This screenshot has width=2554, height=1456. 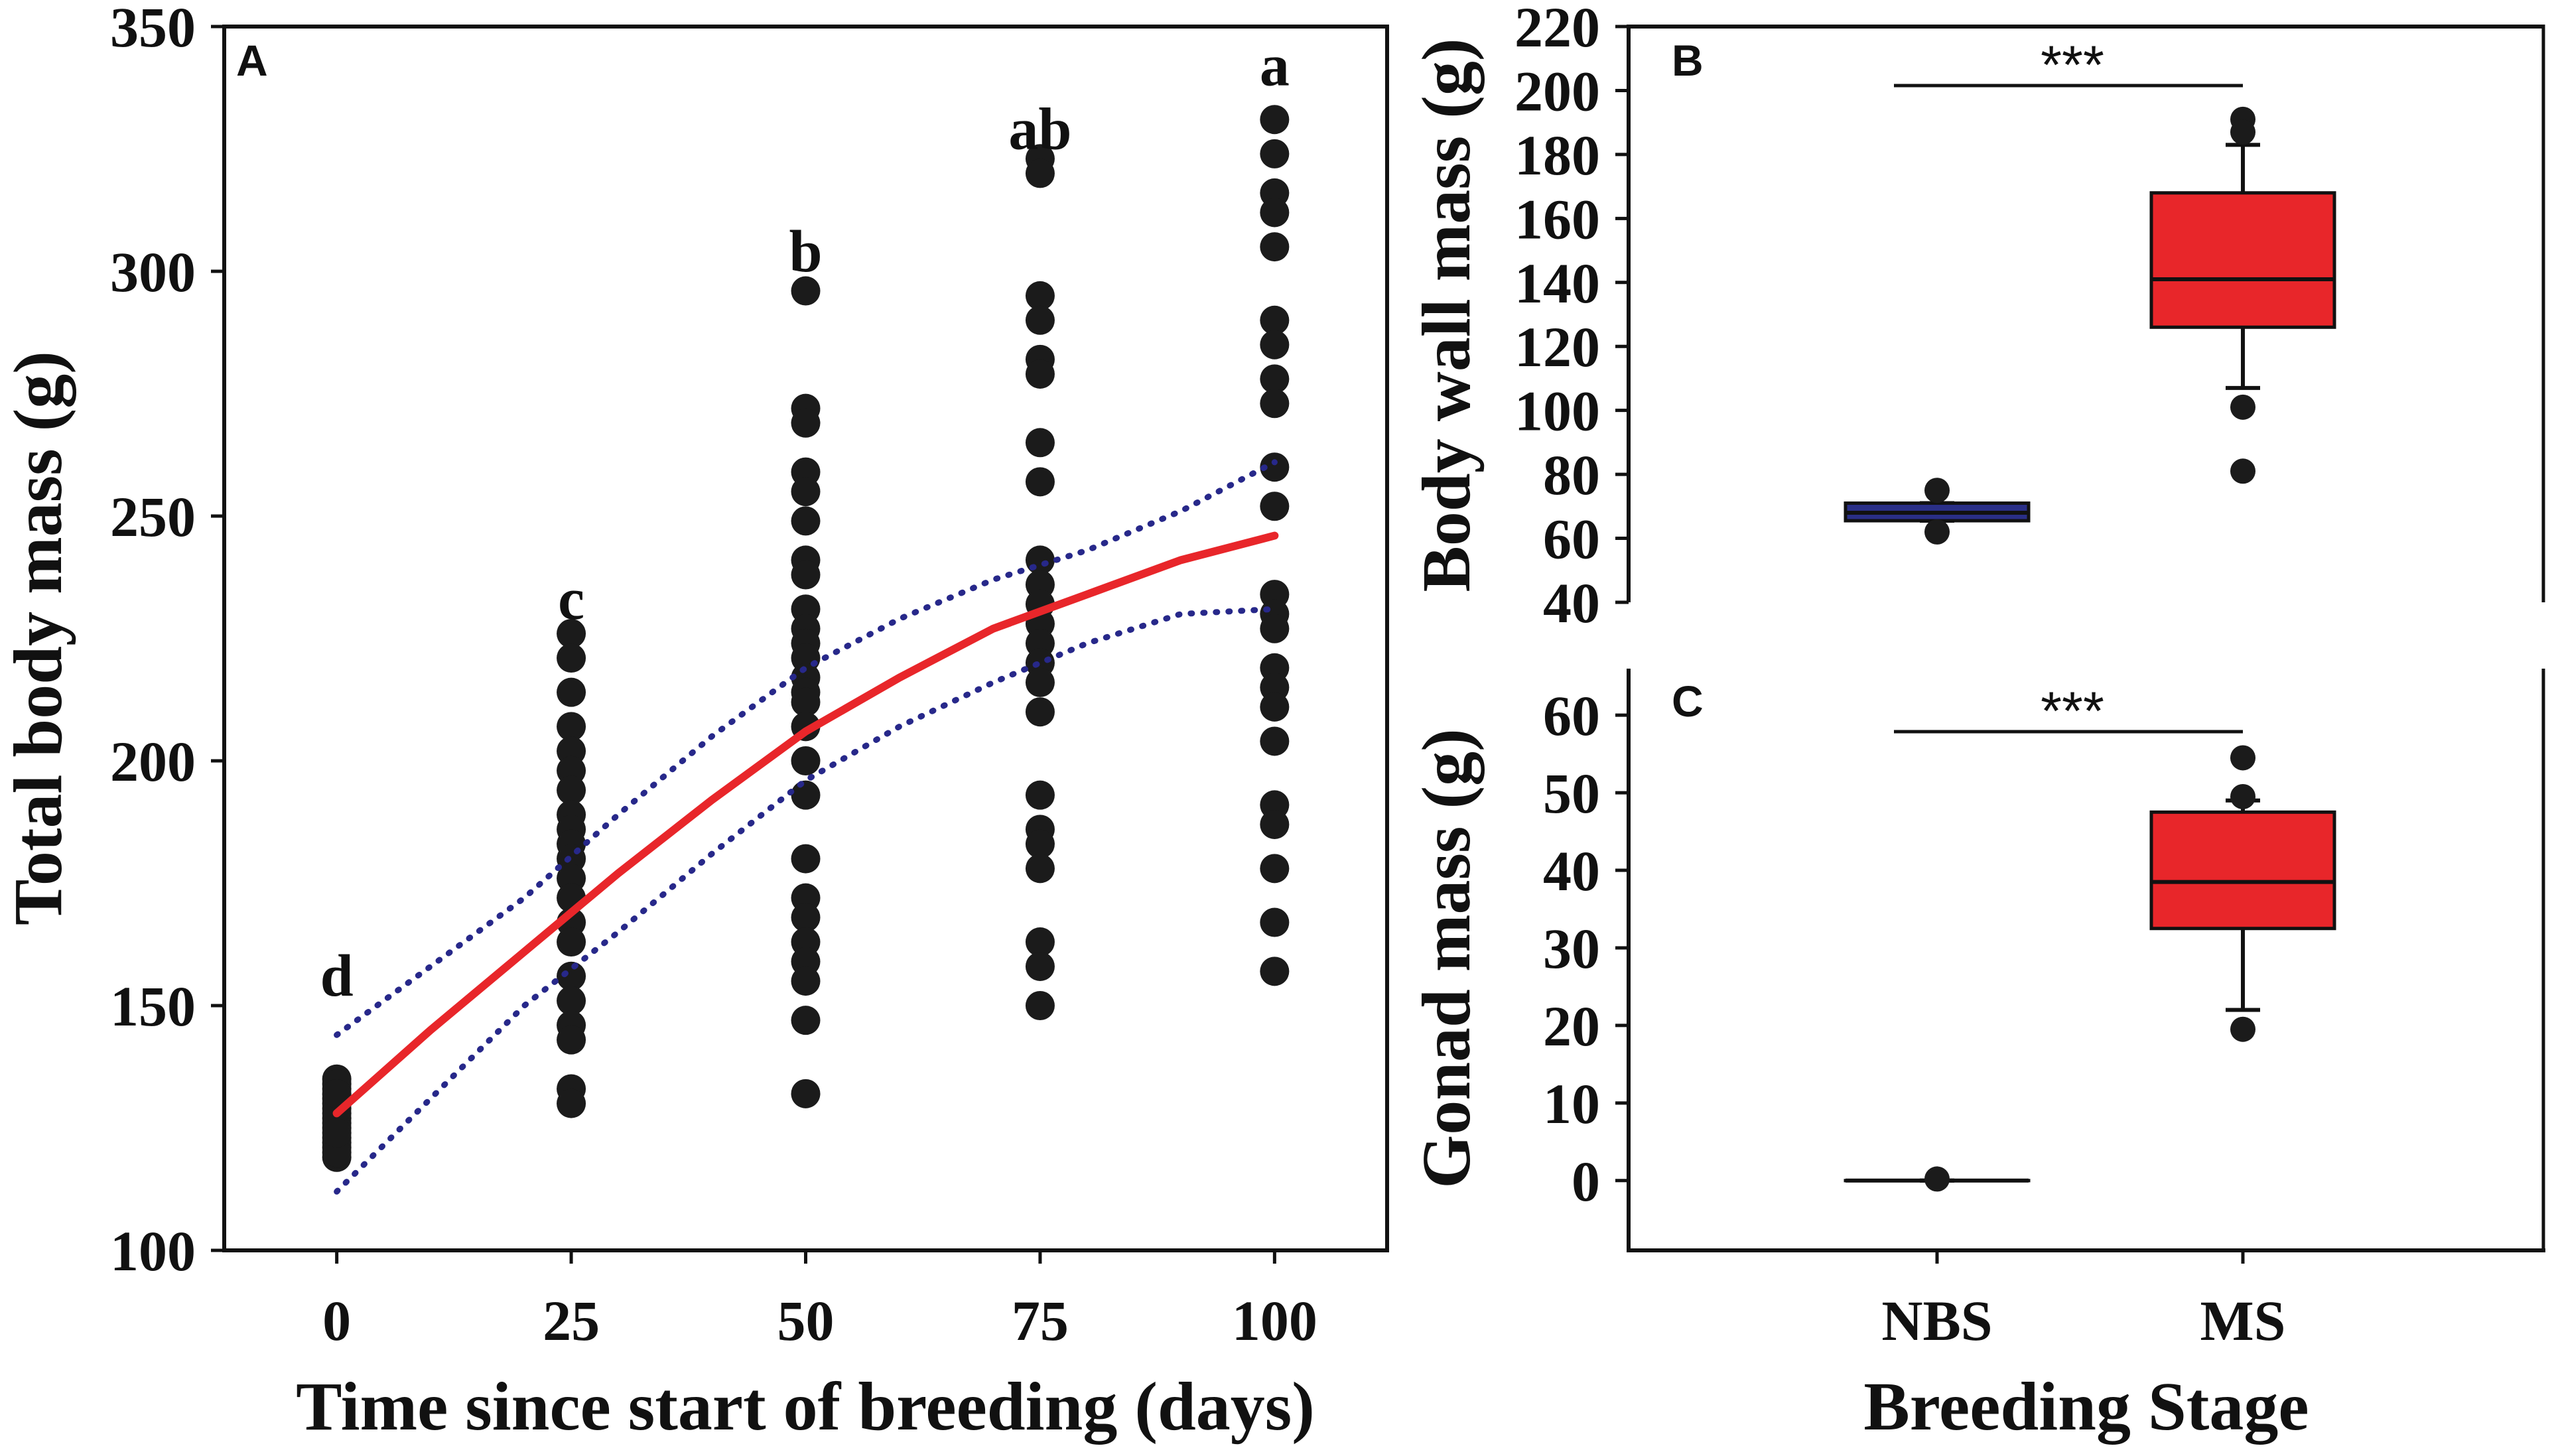 What do you see at coordinates (167, 641) in the screenshot?
I see `panel-a-y-ticks: 100 150 200 250 300 350` at bounding box center [167, 641].